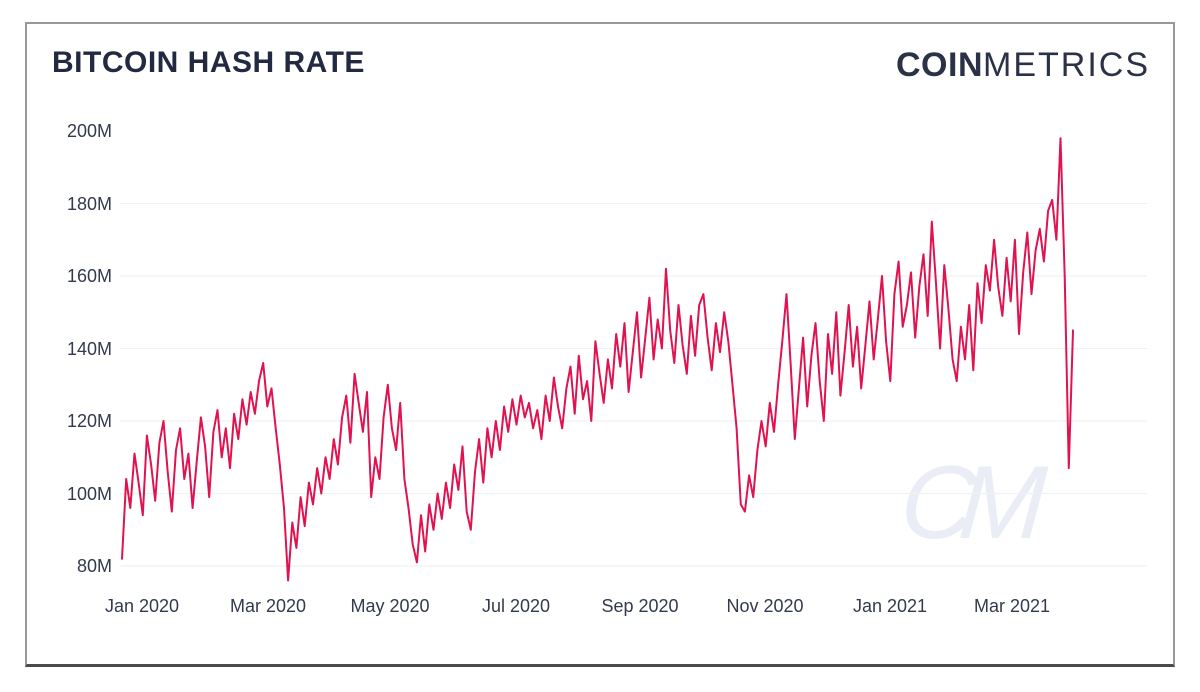 The width and height of the screenshot is (1200, 692). What do you see at coordinates (89, 276) in the screenshot?
I see `y-tick-label: 160M` at bounding box center [89, 276].